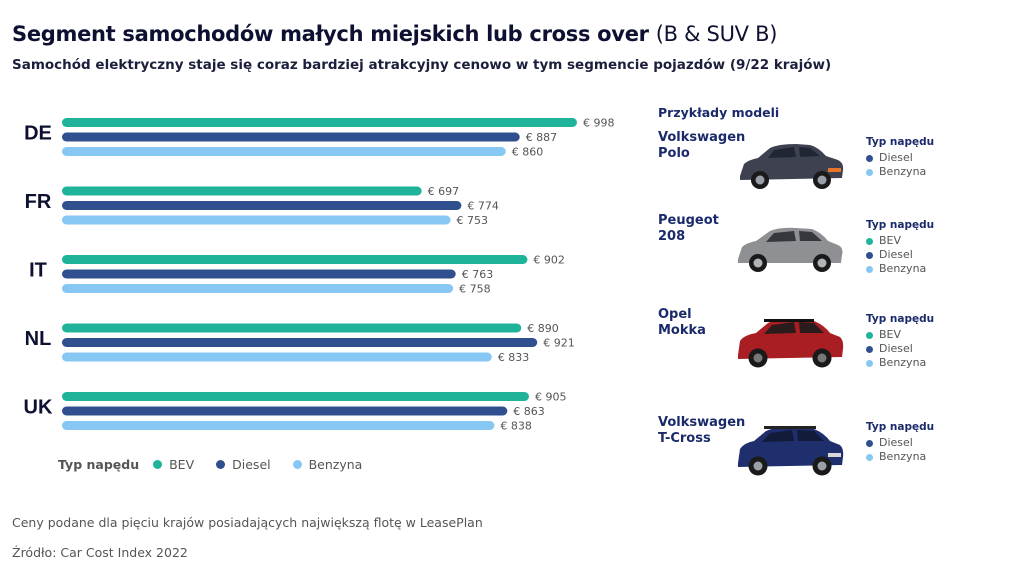  I want to click on bar-fr-benzyna, so click(256, 220).